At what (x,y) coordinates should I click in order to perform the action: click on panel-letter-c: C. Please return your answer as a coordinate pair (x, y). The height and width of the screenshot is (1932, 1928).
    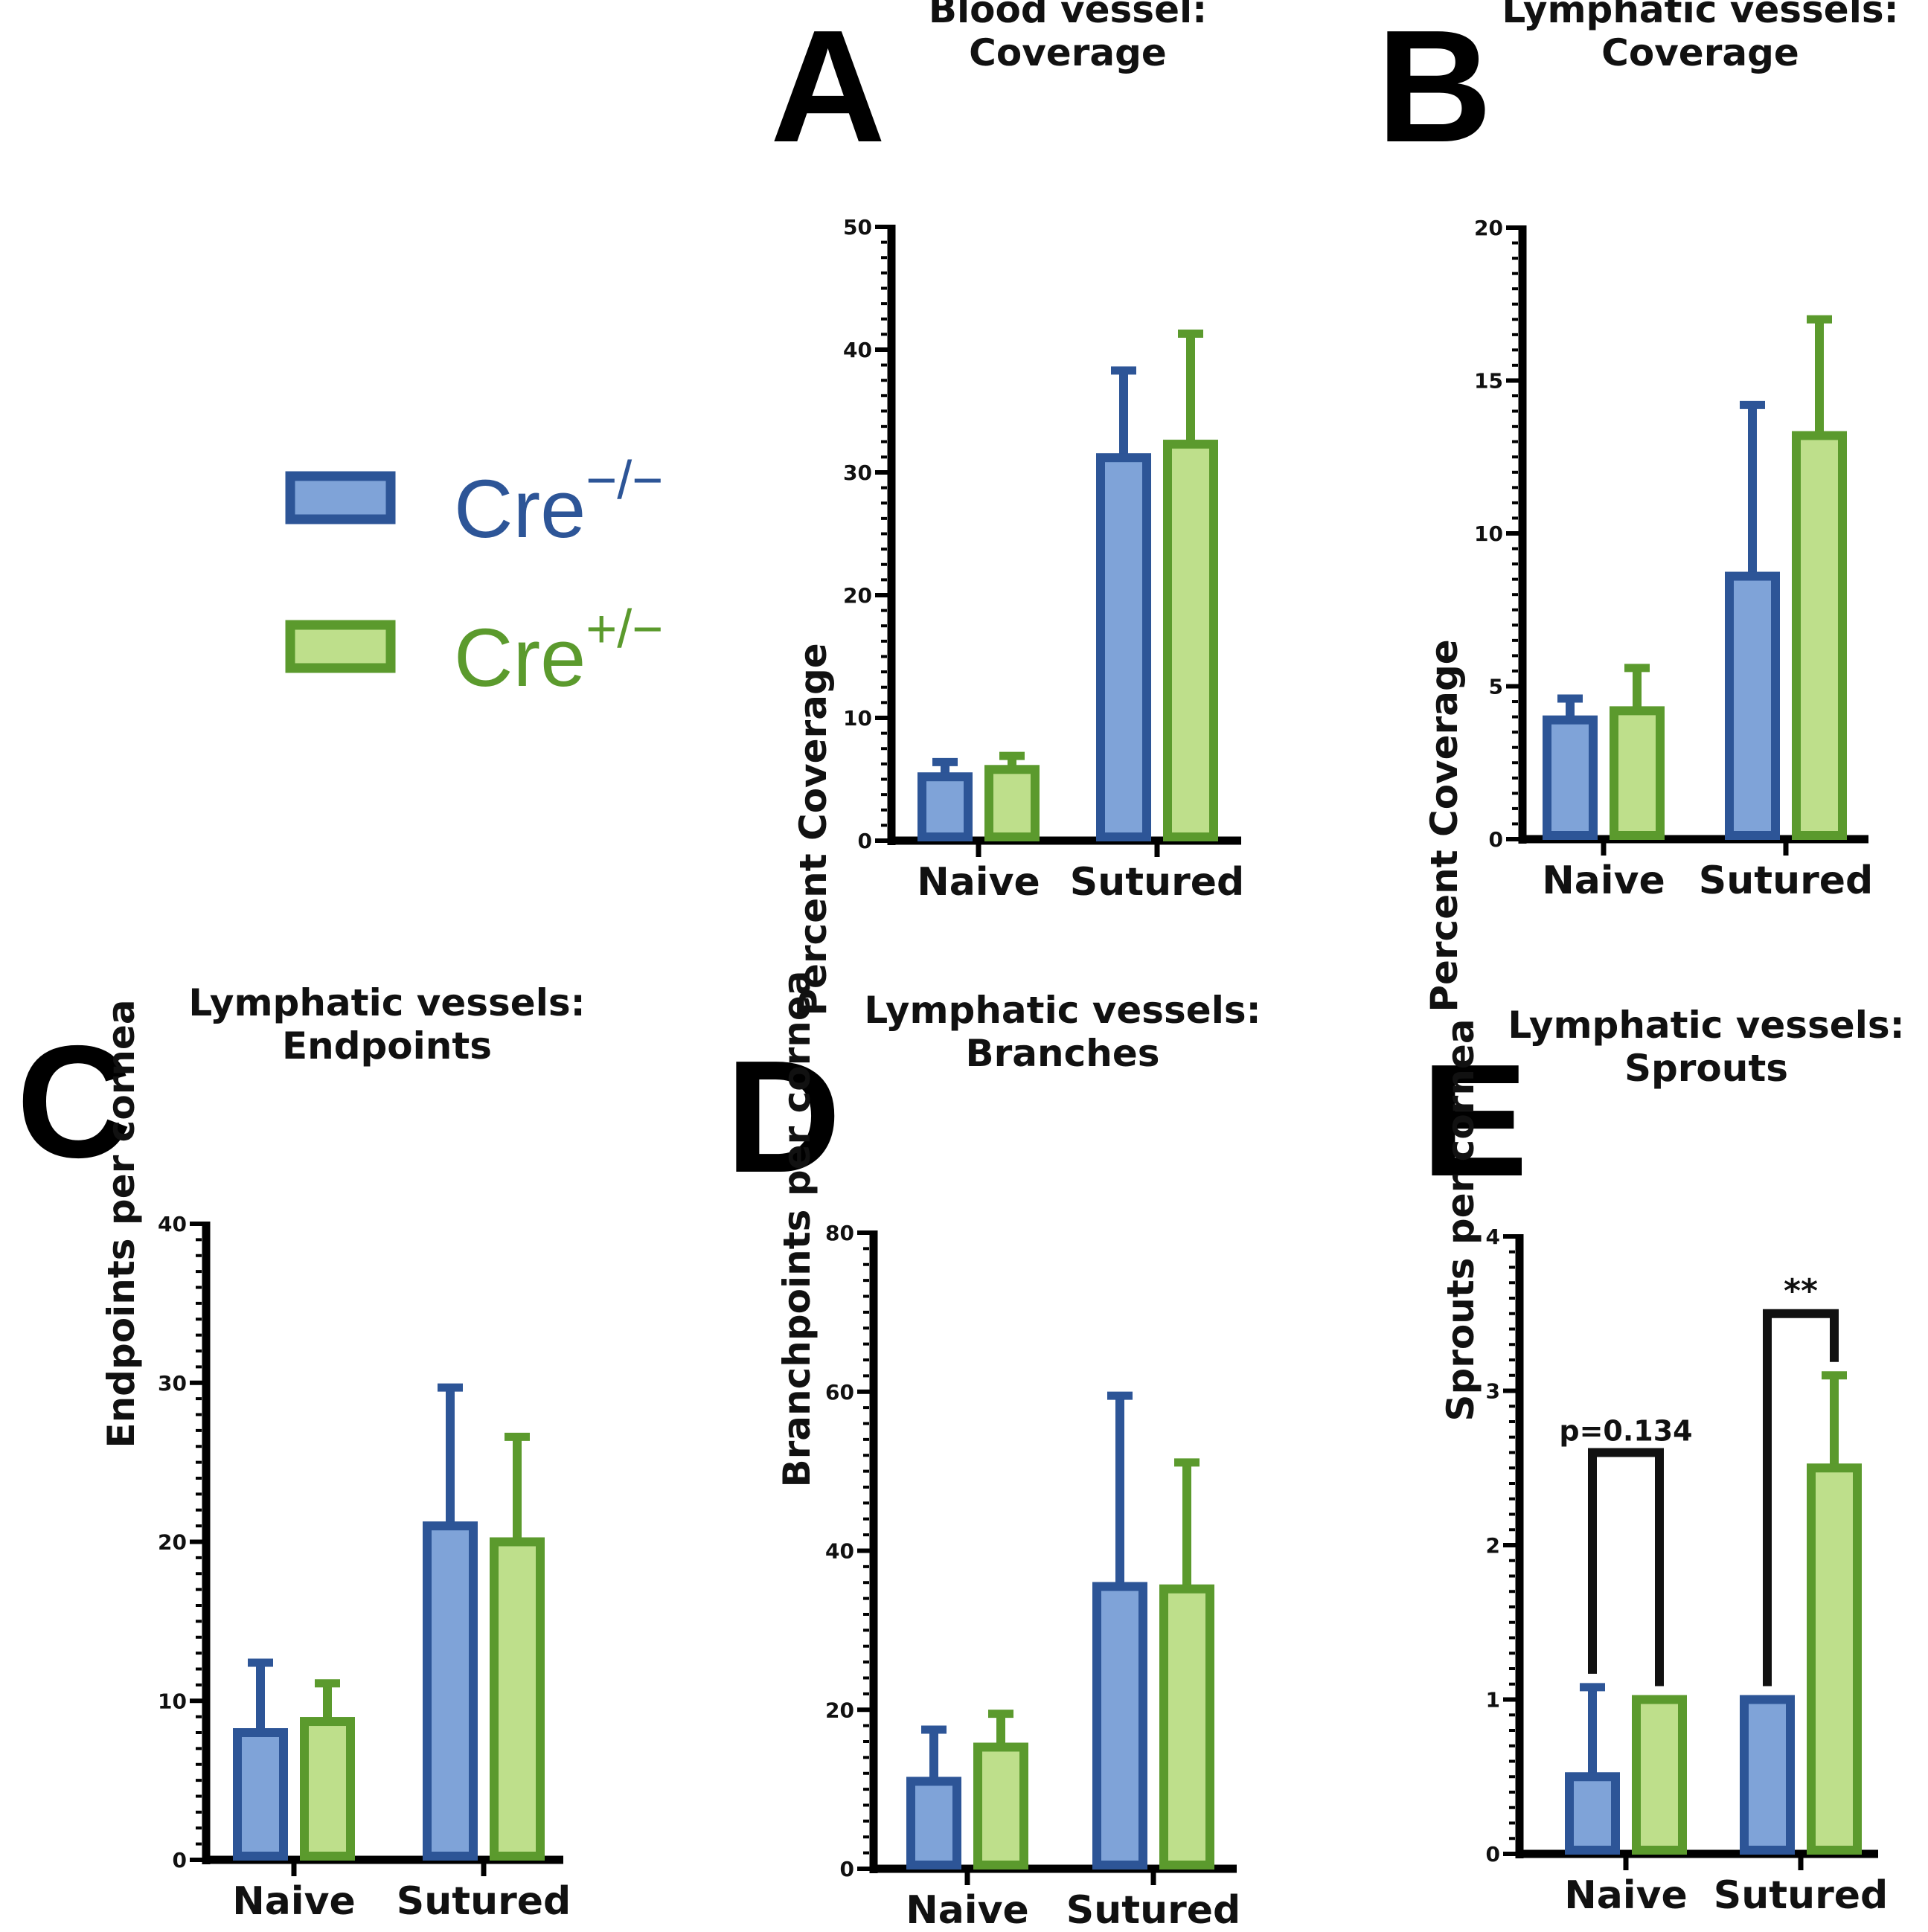
    Looking at the image, I should click on (74, 1101).